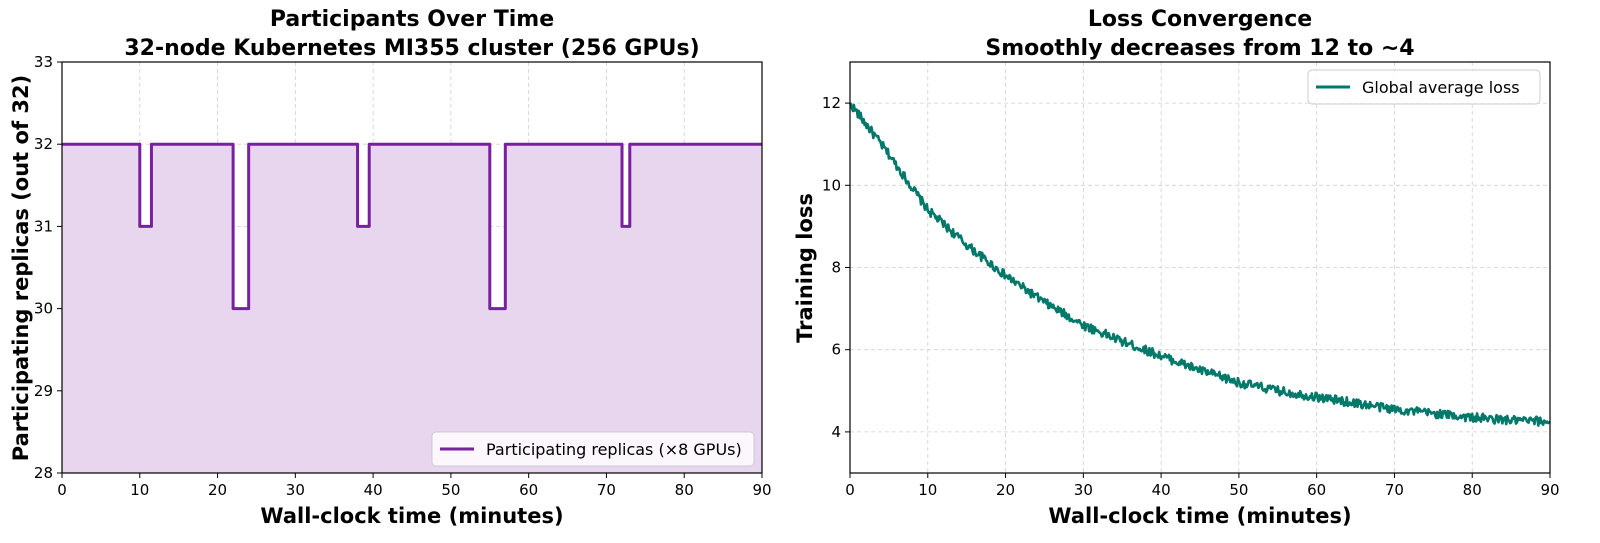 The image size is (1600, 543). Describe the element at coordinates (1005, 490) in the screenshot. I see `chart-1-x-tick-label: 20` at that location.